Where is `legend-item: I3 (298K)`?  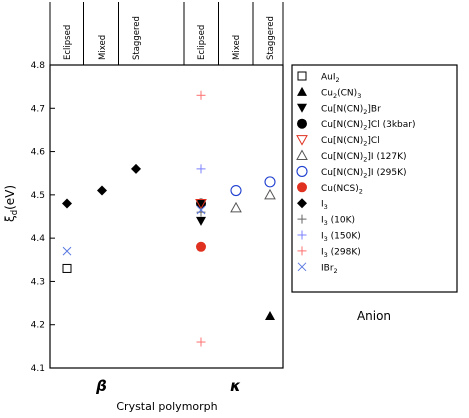 legend-item: I3 (298K) is located at coordinates (329, 252).